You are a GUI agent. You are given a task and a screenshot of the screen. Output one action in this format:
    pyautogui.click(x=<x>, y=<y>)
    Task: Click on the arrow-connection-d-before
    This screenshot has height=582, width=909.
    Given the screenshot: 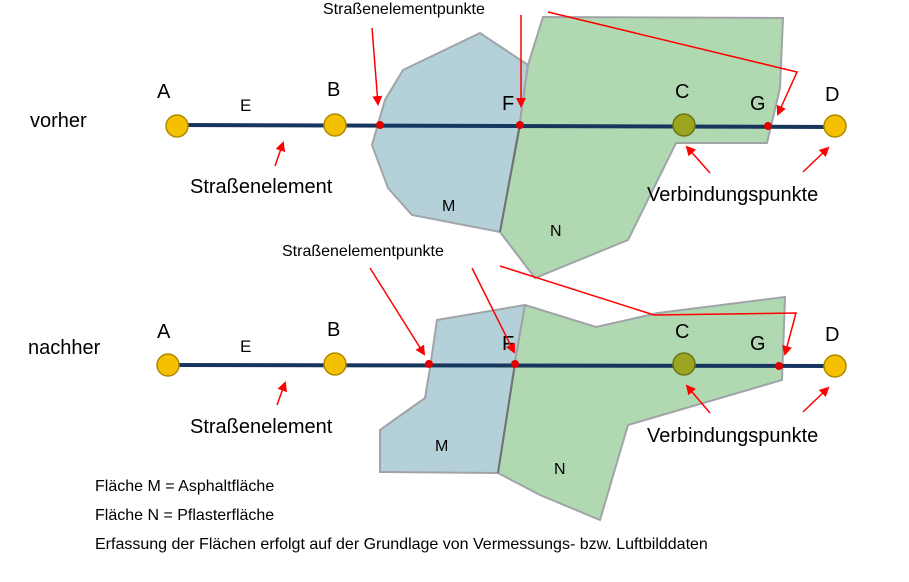 What is the action you would take?
    pyautogui.click(x=816, y=159)
    